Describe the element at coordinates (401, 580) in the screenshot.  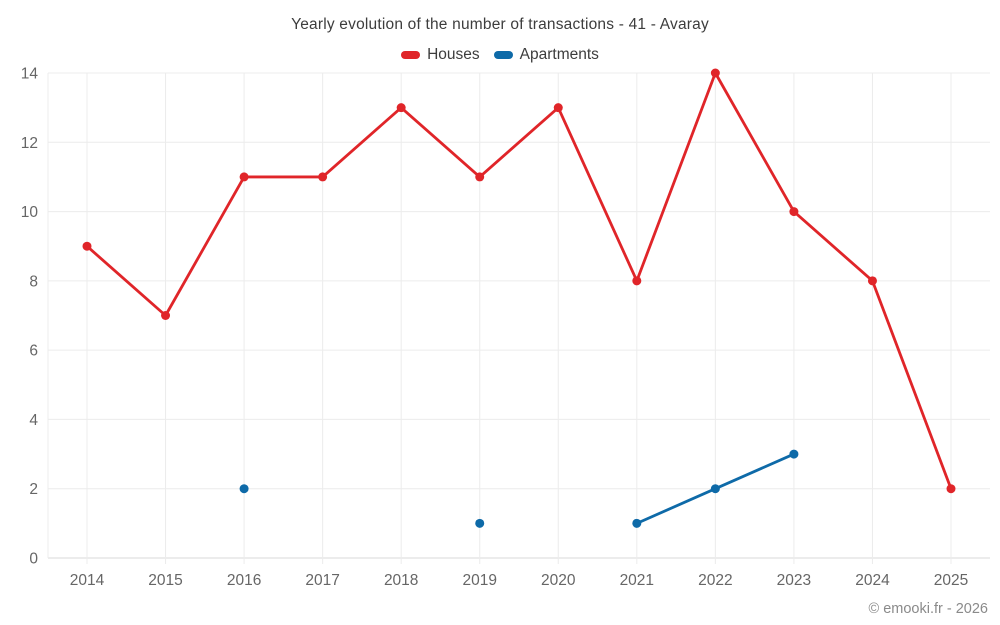
I see `x-tick-label: 2018` at that location.